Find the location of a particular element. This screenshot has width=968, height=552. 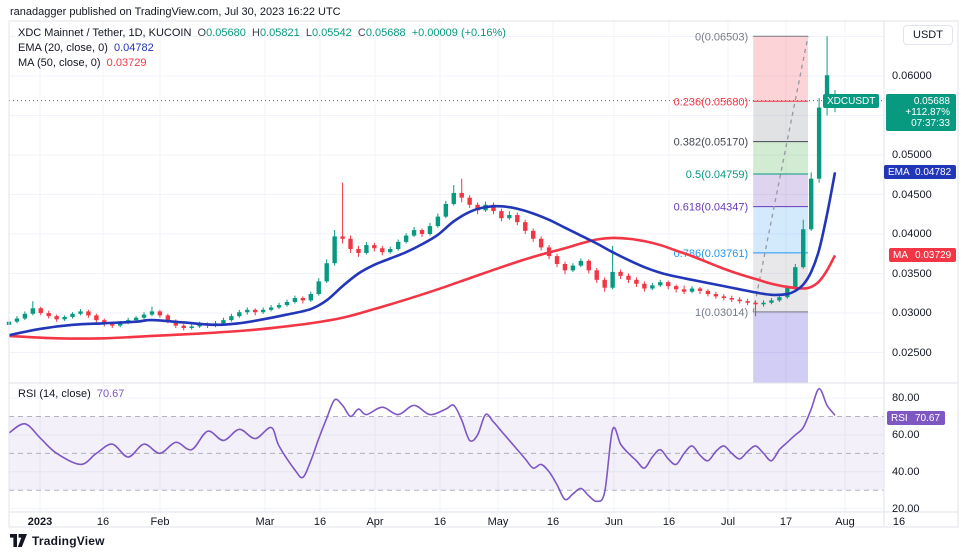

ma-value: 0.03729 is located at coordinates (126, 63).